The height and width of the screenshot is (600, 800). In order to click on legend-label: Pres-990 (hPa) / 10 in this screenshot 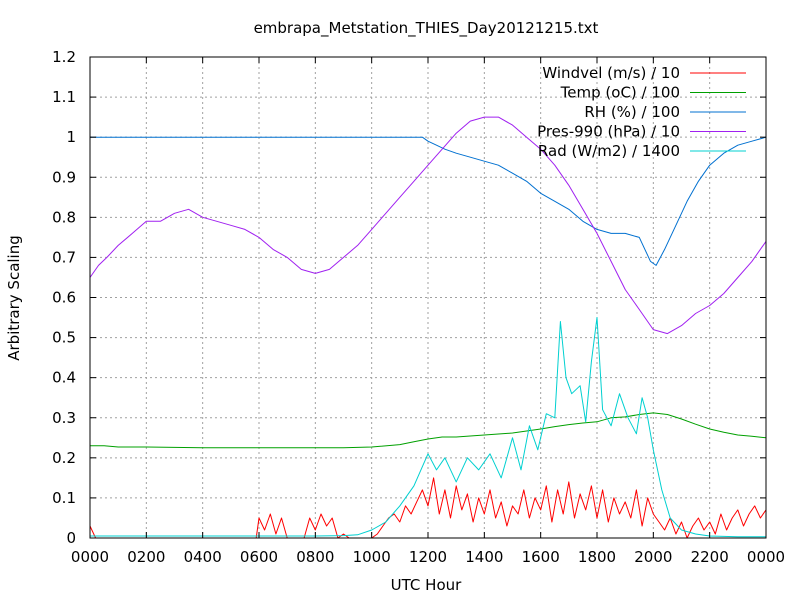, I will do `click(608, 132)`.